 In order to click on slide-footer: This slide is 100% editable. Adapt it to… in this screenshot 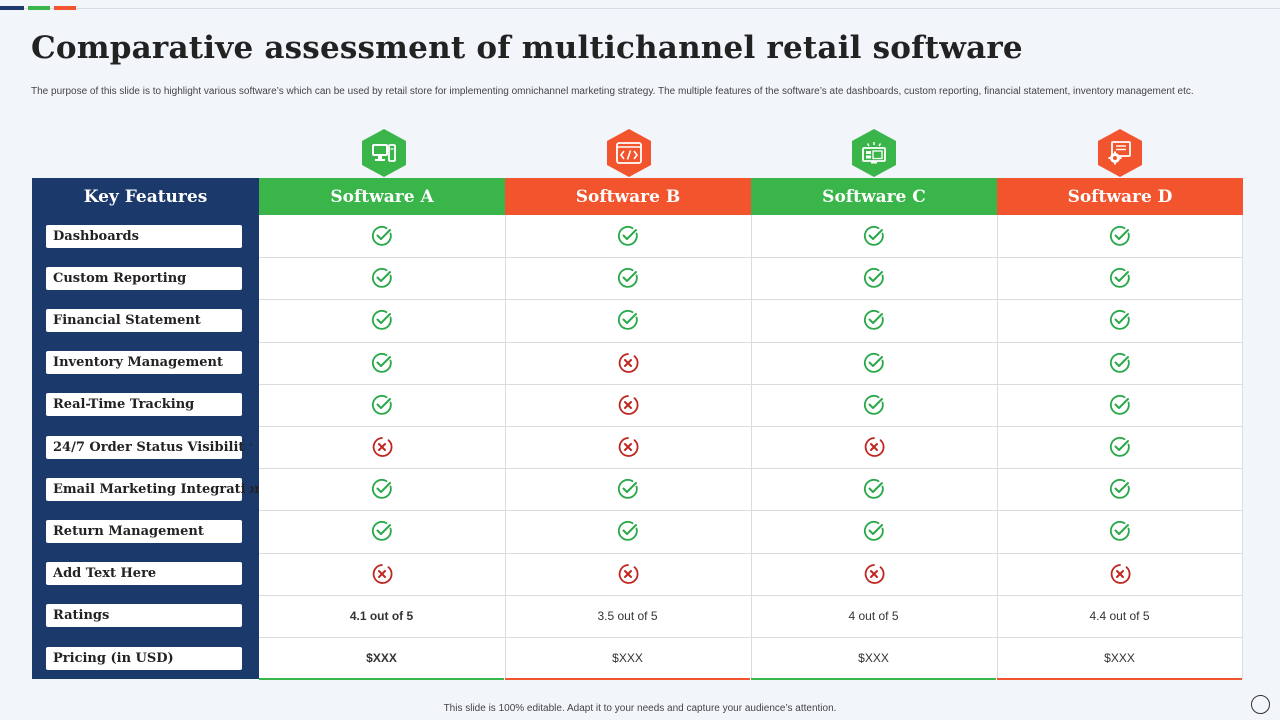, I will do `click(640, 708)`.